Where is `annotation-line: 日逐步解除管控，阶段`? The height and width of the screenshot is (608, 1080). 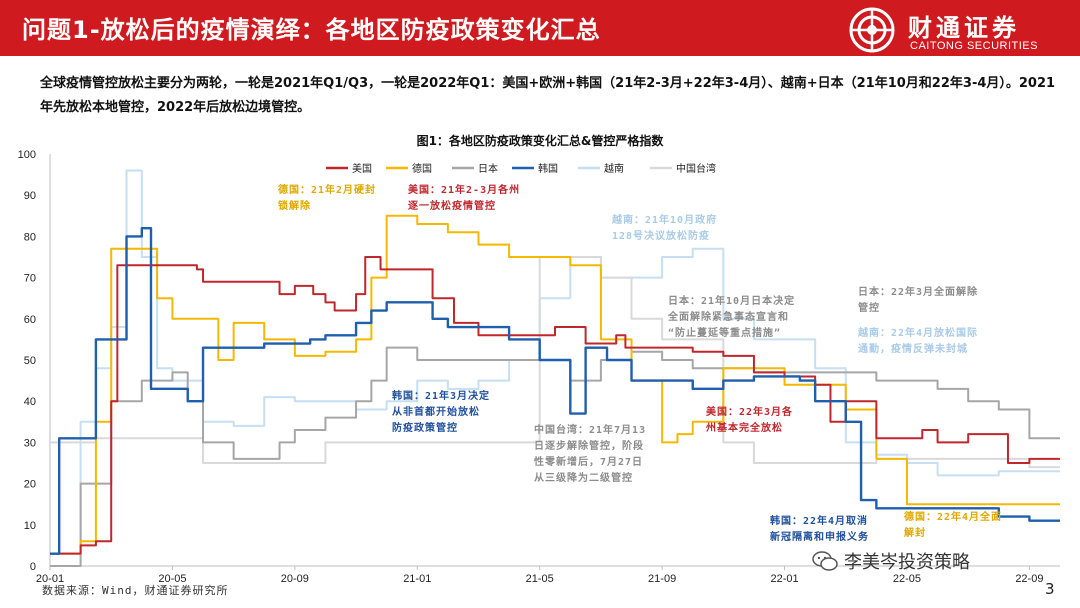
annotation-line: 日逐步解除管控，阶段 is located at coordinates (589, 446).